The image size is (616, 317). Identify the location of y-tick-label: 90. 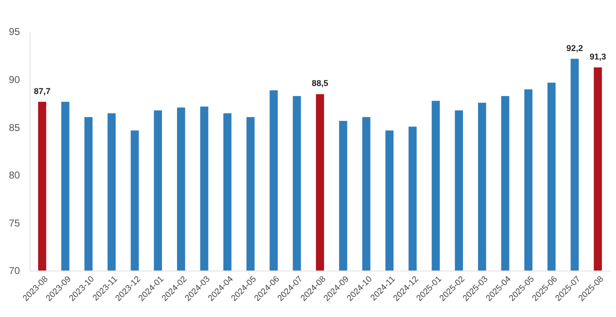
(14, 80).